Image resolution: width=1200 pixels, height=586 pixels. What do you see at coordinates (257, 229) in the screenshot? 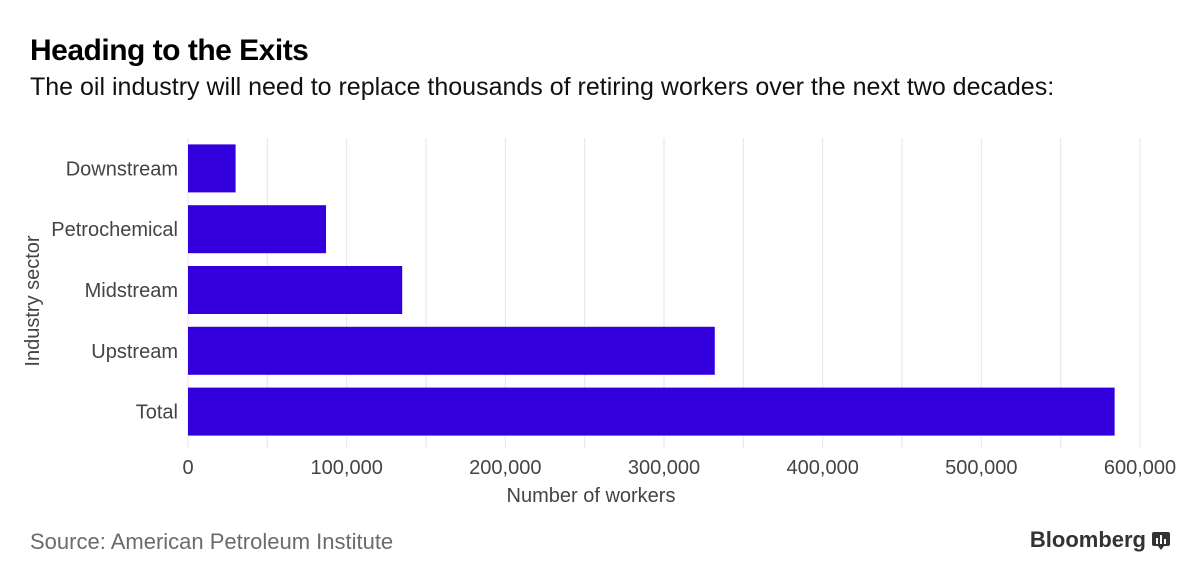
I see `bar-petrochemical` at bounding box center [257, 229].